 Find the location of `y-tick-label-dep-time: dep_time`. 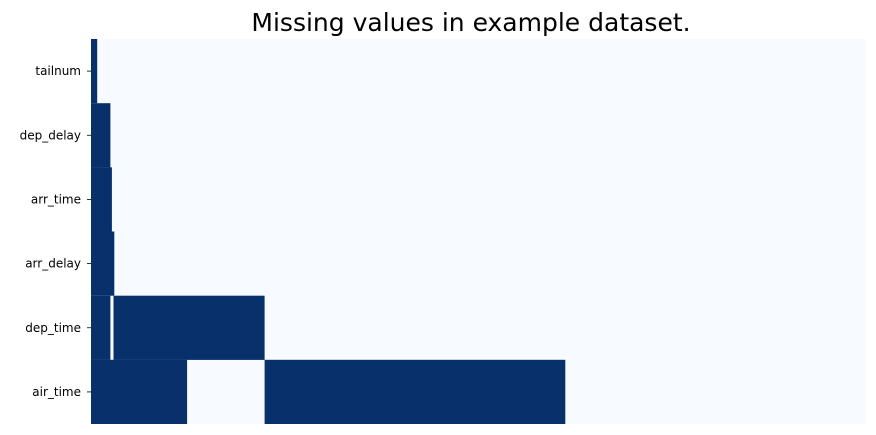

y-tick-label-dep-time: dep_time is located at coordinates (53, 328).